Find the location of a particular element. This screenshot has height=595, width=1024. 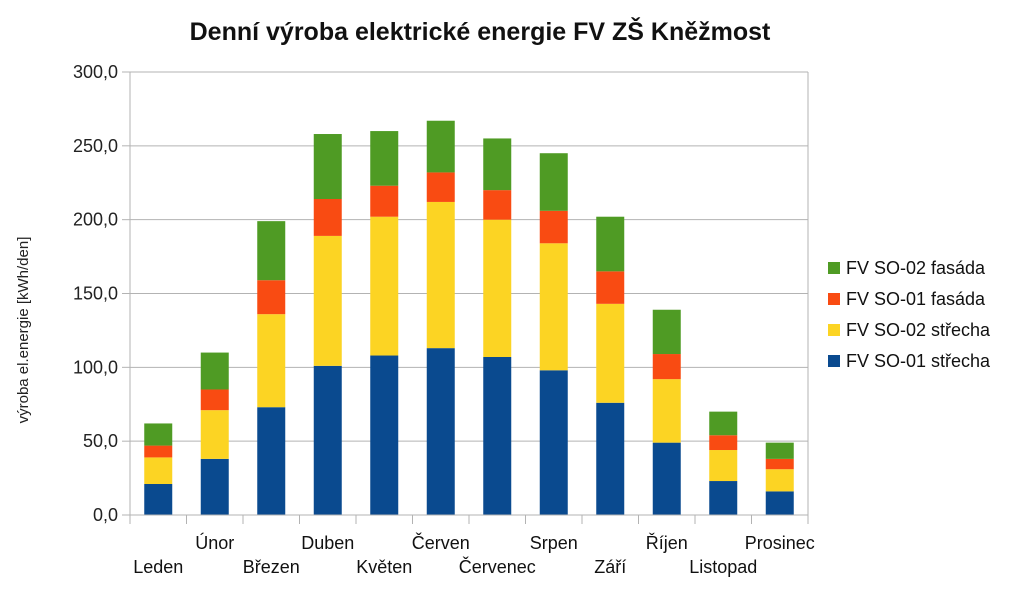

x-category-label: Leden is located at coordinates (158, 567).